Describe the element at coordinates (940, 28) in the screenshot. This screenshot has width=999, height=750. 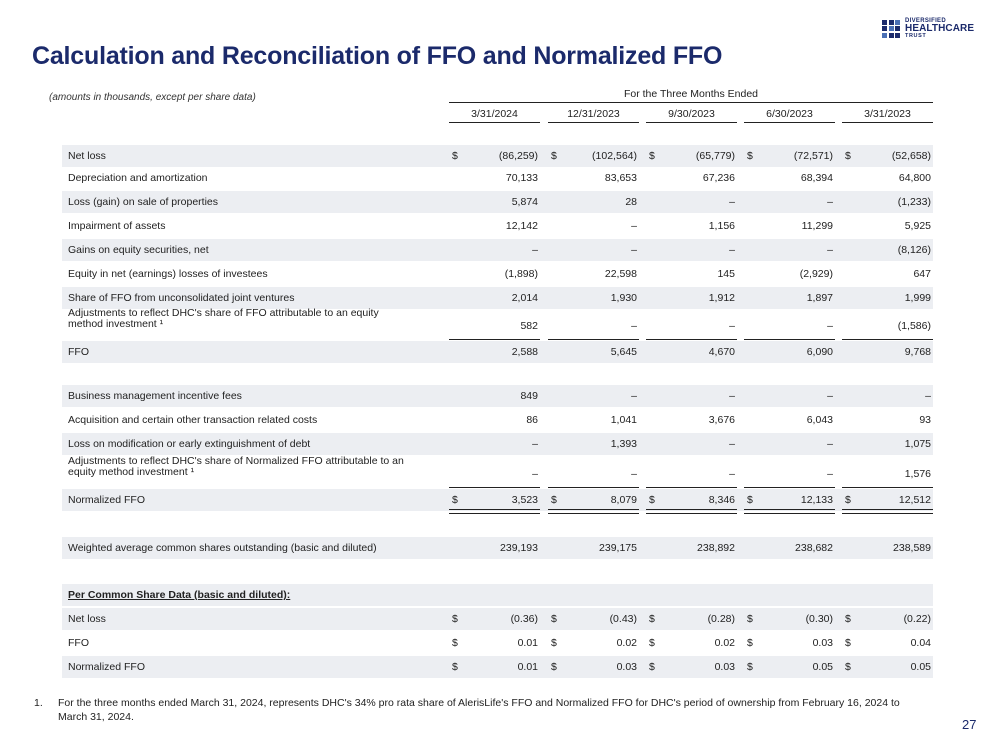
I see `logo-line-2: HEALTHCARE` at that location.